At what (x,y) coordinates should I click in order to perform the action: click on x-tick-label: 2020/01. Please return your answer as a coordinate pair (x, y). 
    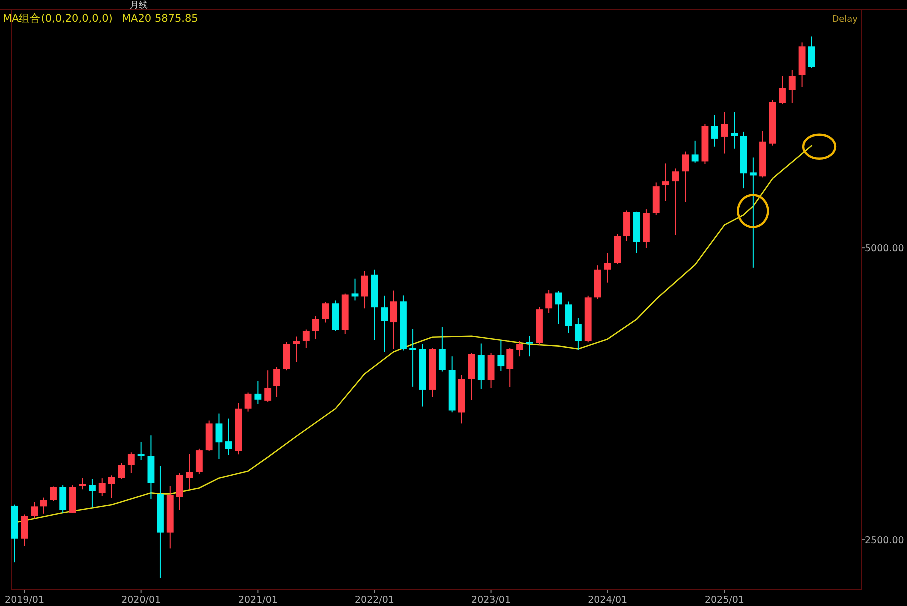
    Looking at the image, I should click on (142, 600).